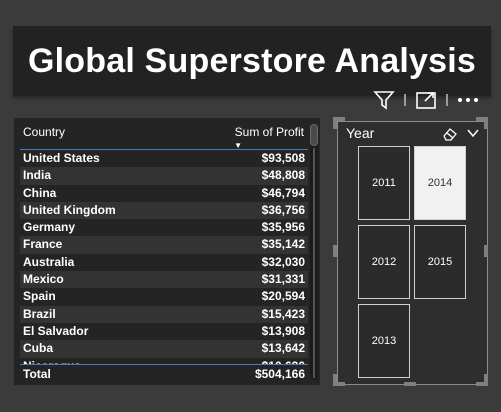 The height and width of the screenshot is (412, 501). I want to click on country-cell: United Kingdom, so click(69, 209).